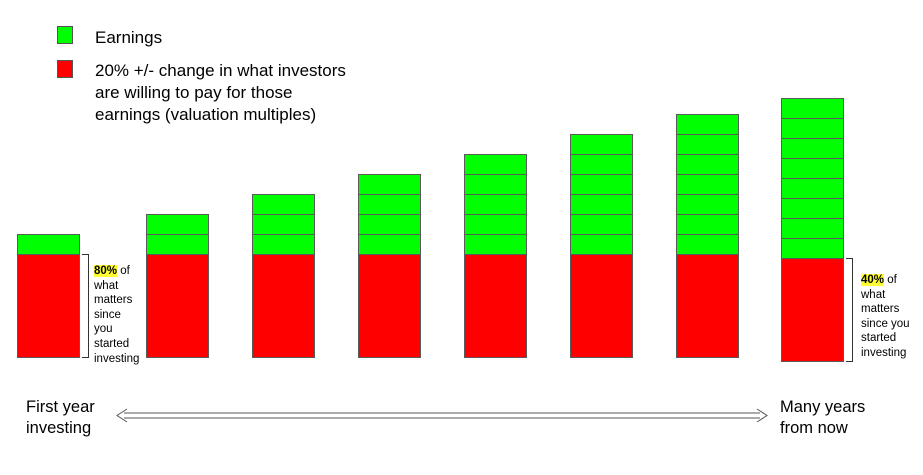 The width and height of the screenshot is (923, 475). I want to click on legend-swatch-earnings, so click(65, 35).